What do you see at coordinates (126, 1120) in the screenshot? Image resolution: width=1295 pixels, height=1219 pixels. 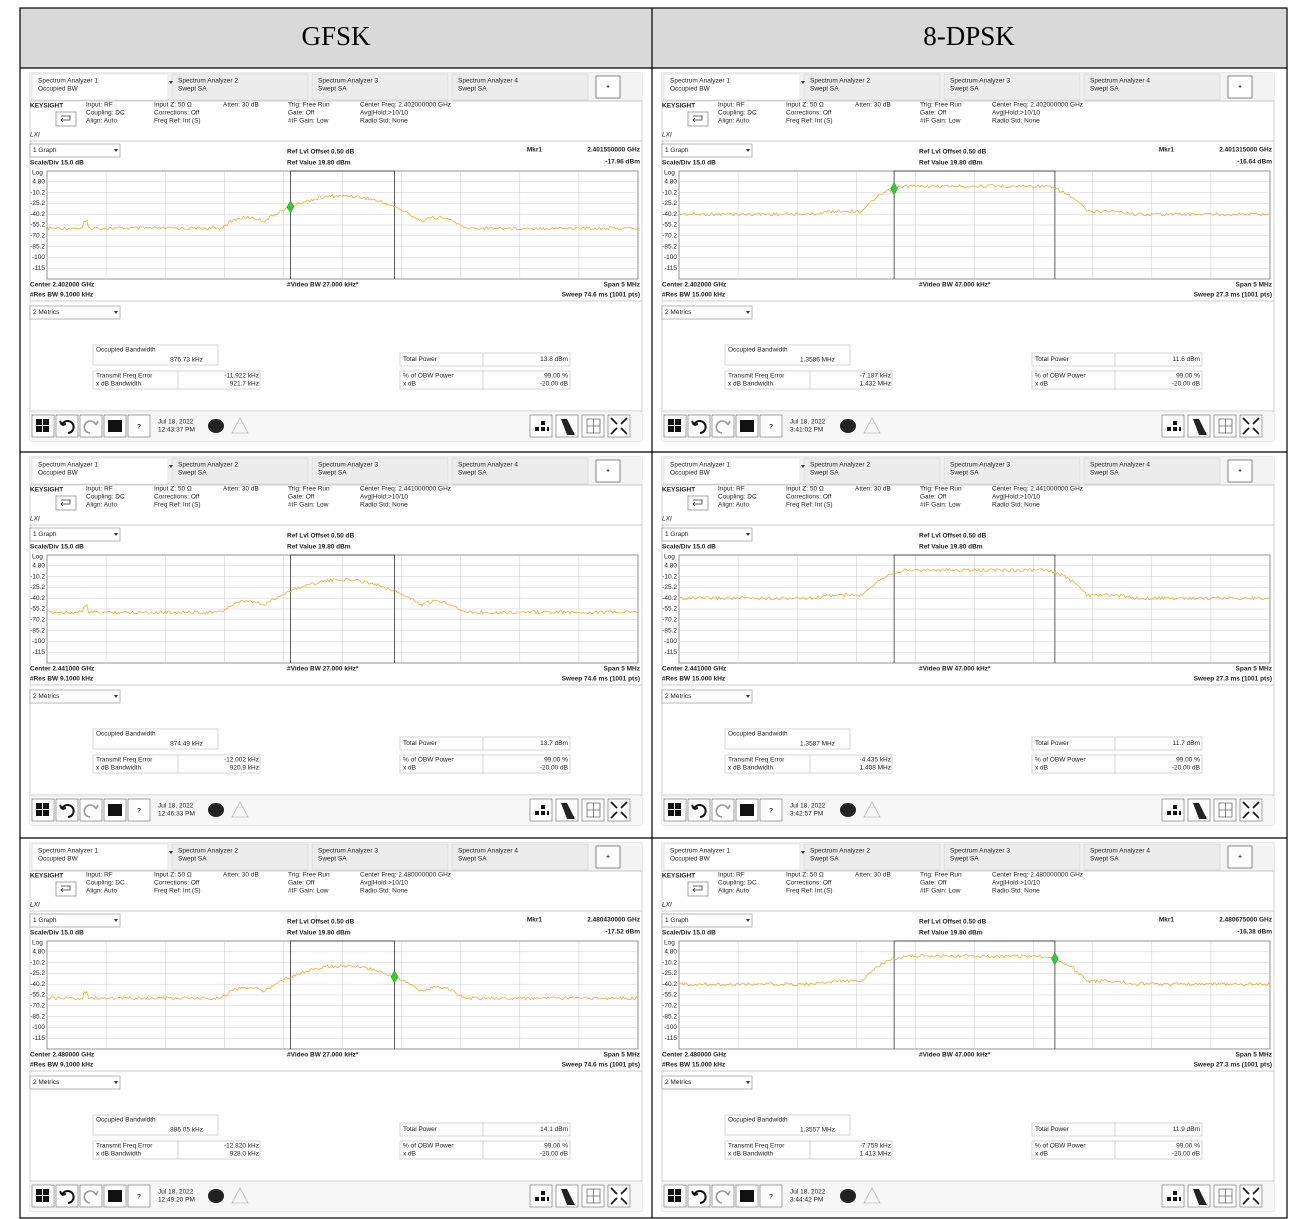 I see `metric-label: Occupied Bandwidth` at bounding box center [126, 1120].